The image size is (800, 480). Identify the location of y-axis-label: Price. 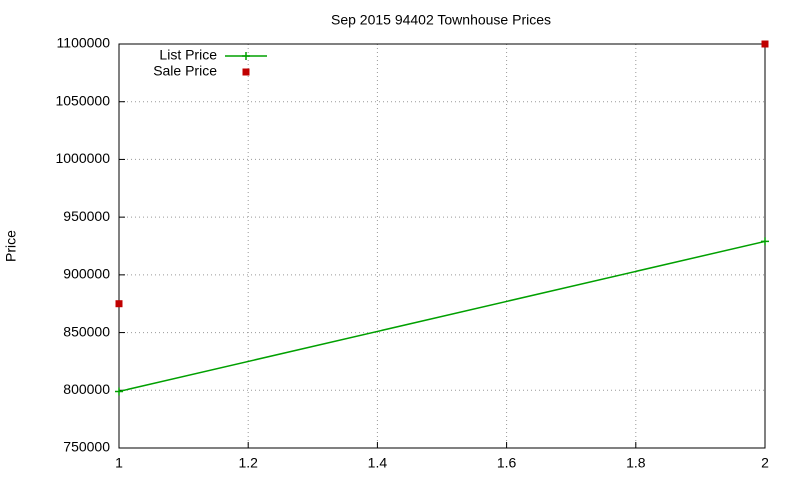
(11, 246).